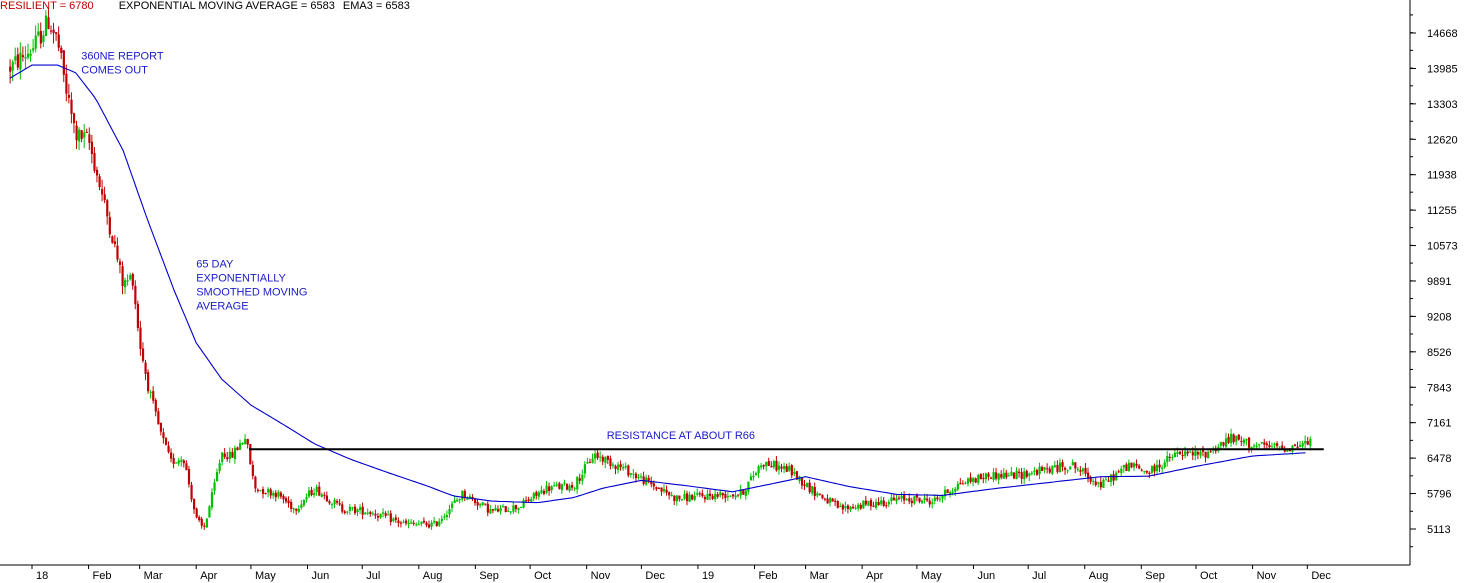 Image resolution: width=1465 pixels, height=583 pixels. What do you see at coordinates (1439, 353) in the screenshot?
I see `y-tick-label: 8526` at bounding box center [1439, 353].